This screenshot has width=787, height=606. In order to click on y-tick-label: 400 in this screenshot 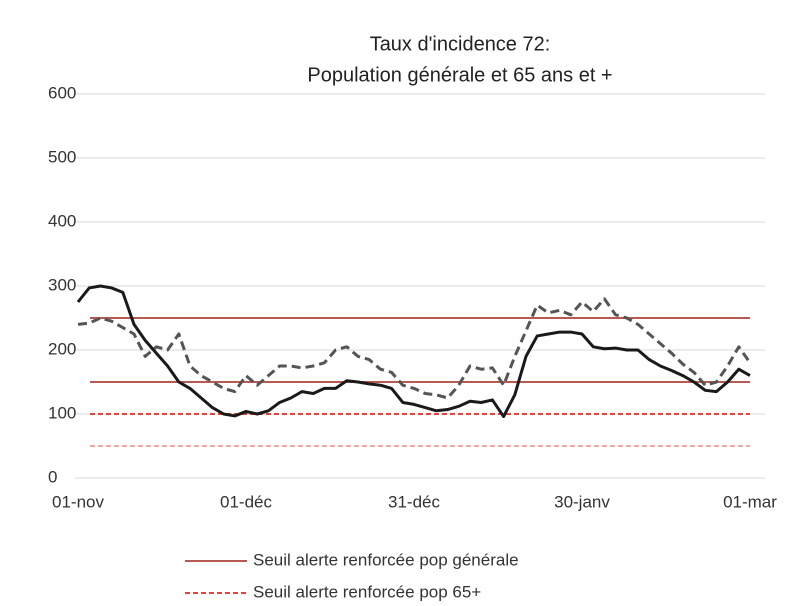, I will do `click(62, 220)`.